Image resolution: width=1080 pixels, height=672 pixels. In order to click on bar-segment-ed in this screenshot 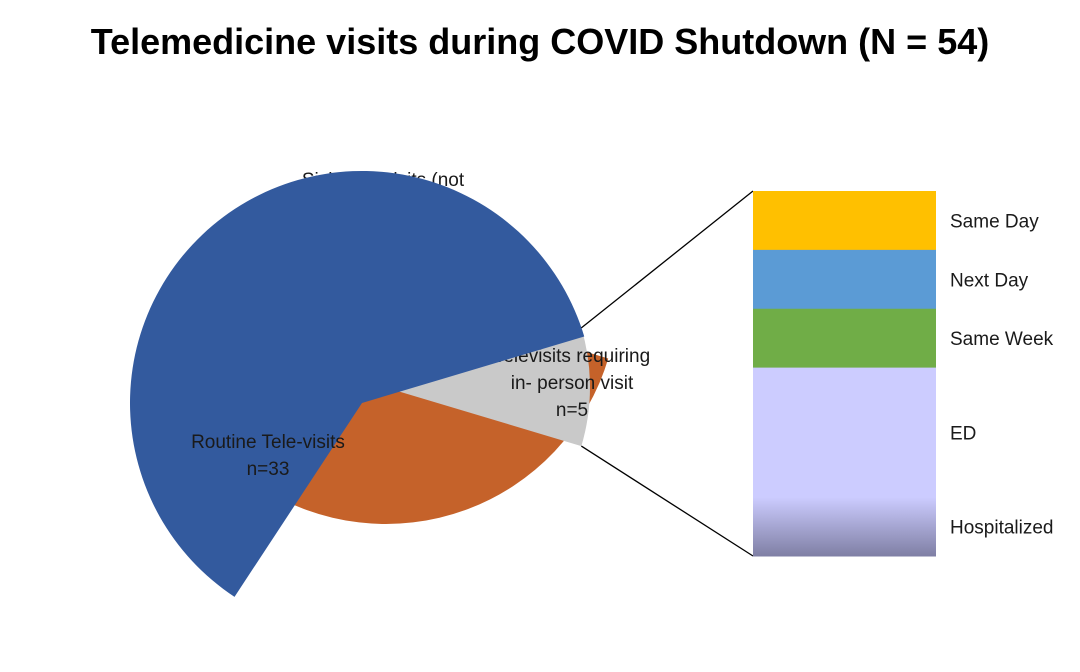, I will do `click(844, 432)`.